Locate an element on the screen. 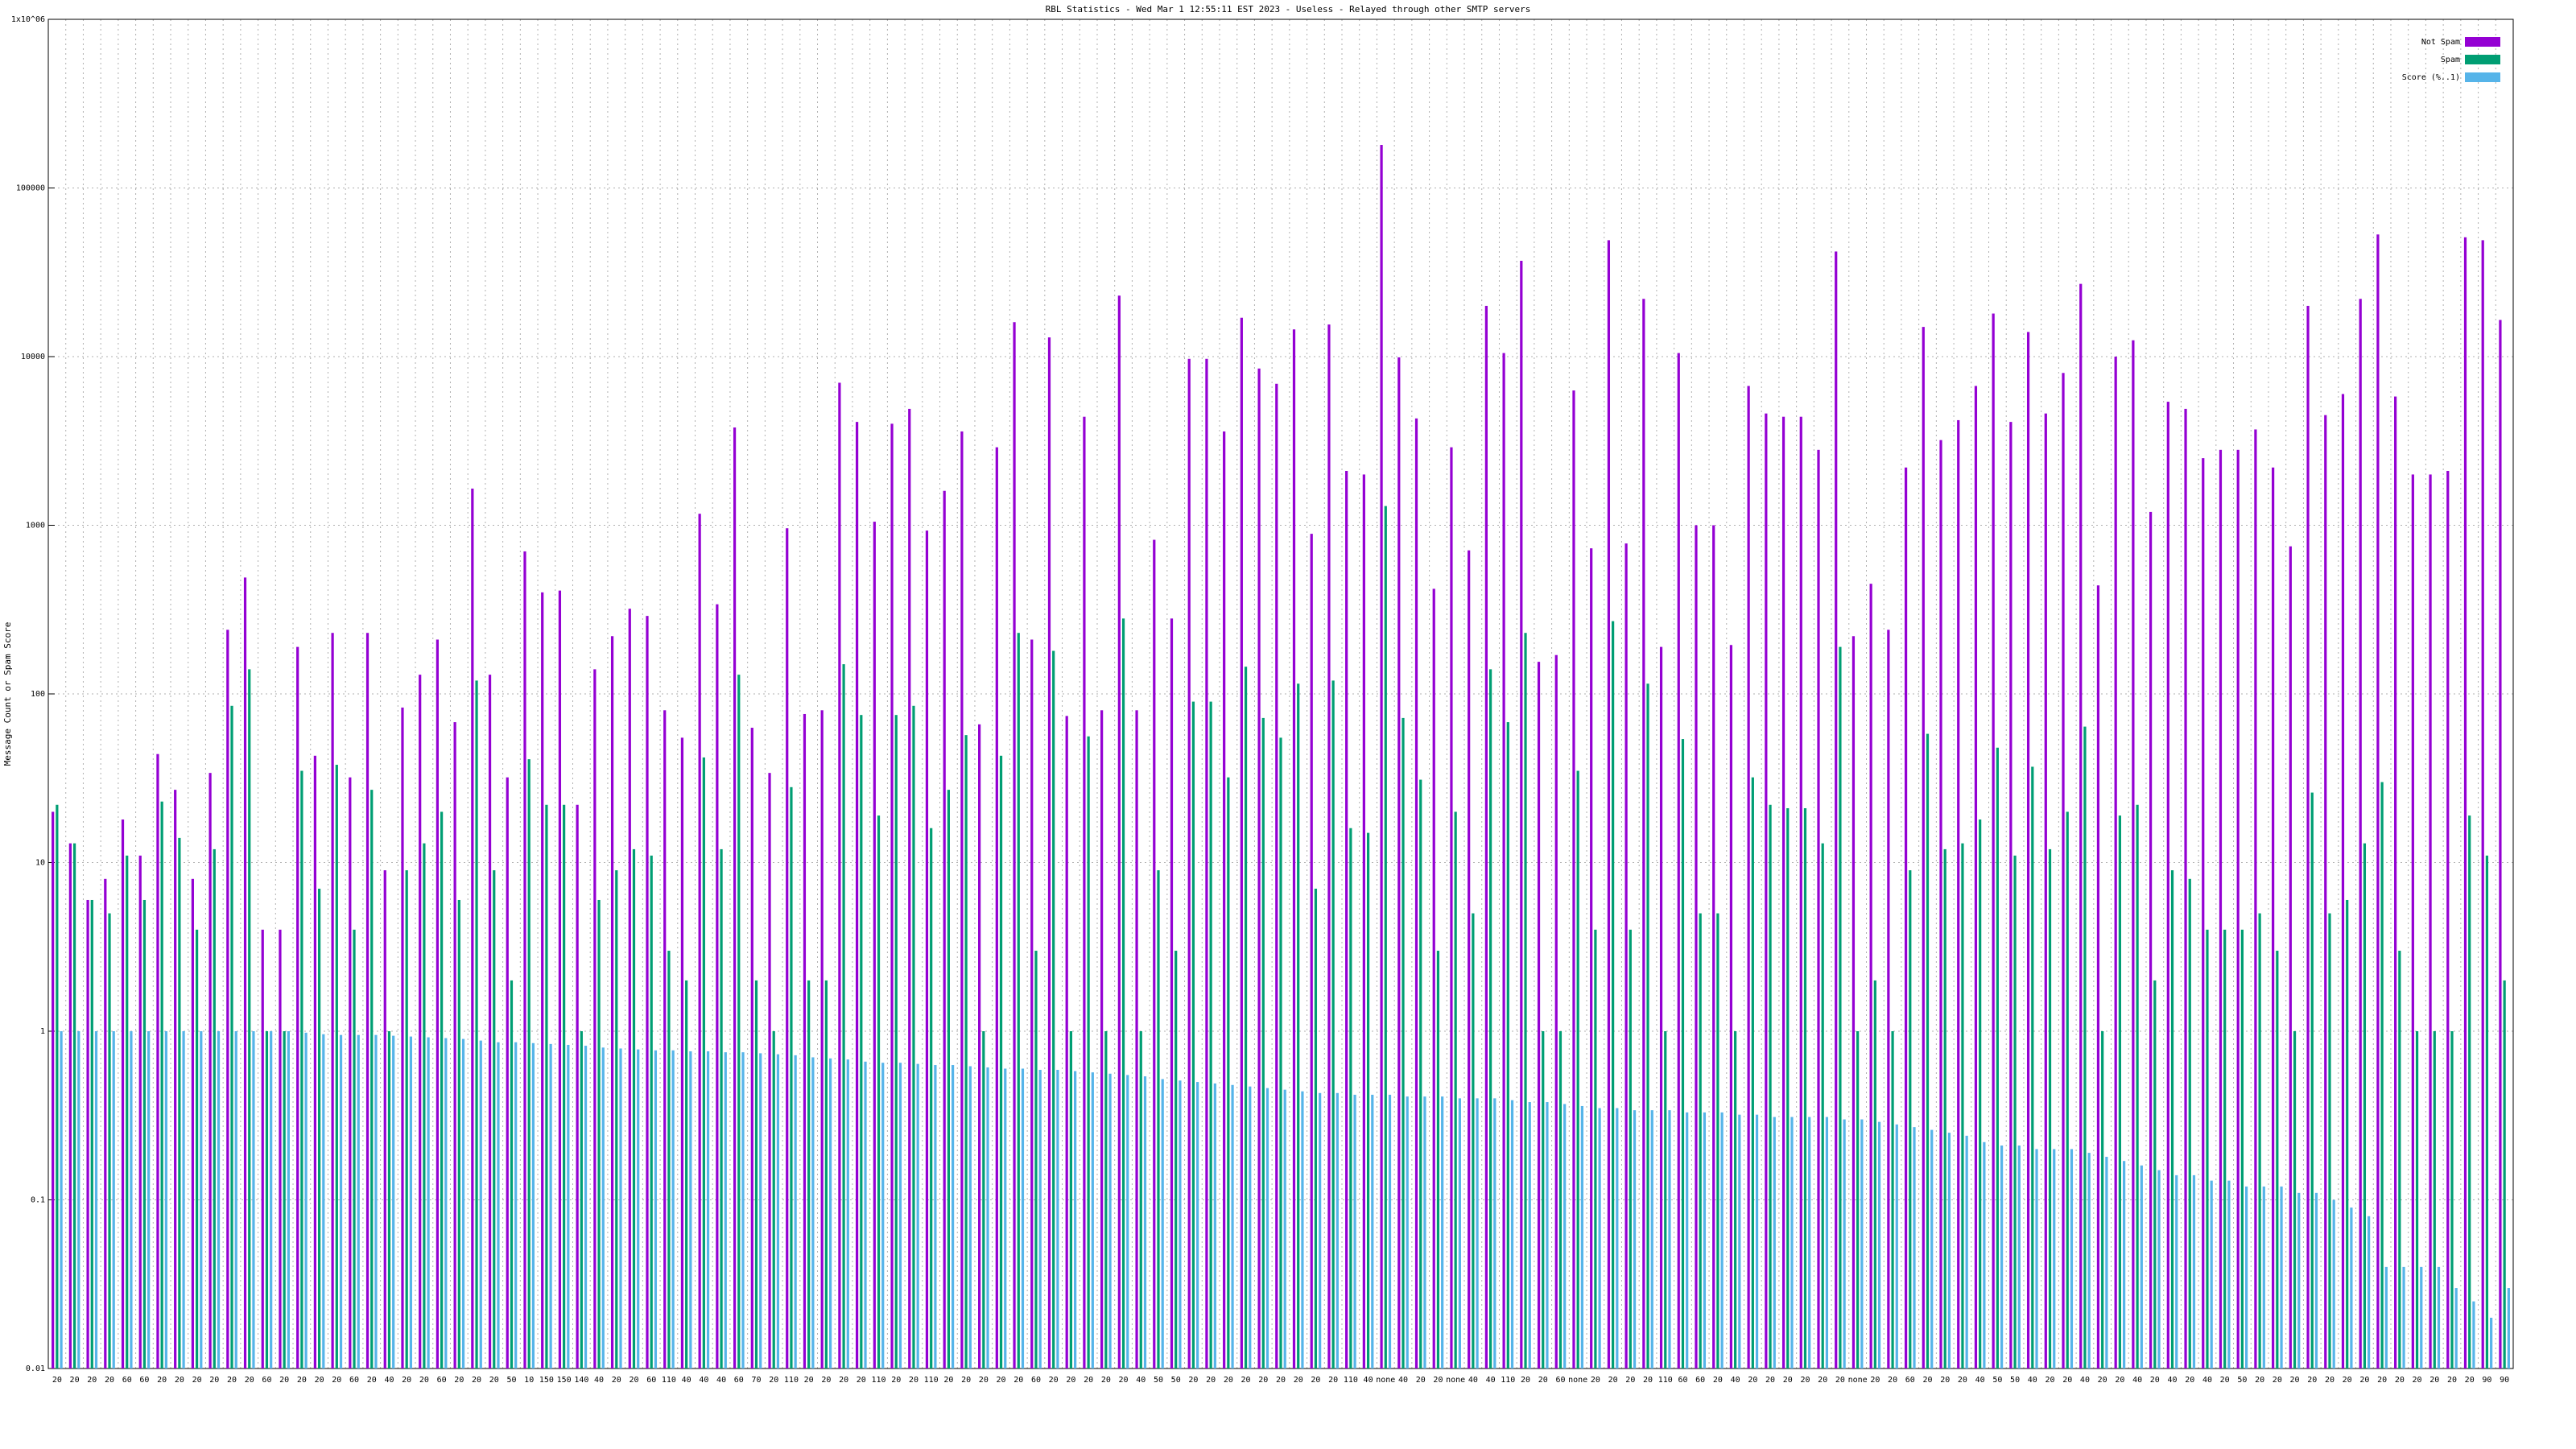 The width and height of the screenshot is (2576, 1449). x-tick-label: 70 is located at coordinates (756, 1380).